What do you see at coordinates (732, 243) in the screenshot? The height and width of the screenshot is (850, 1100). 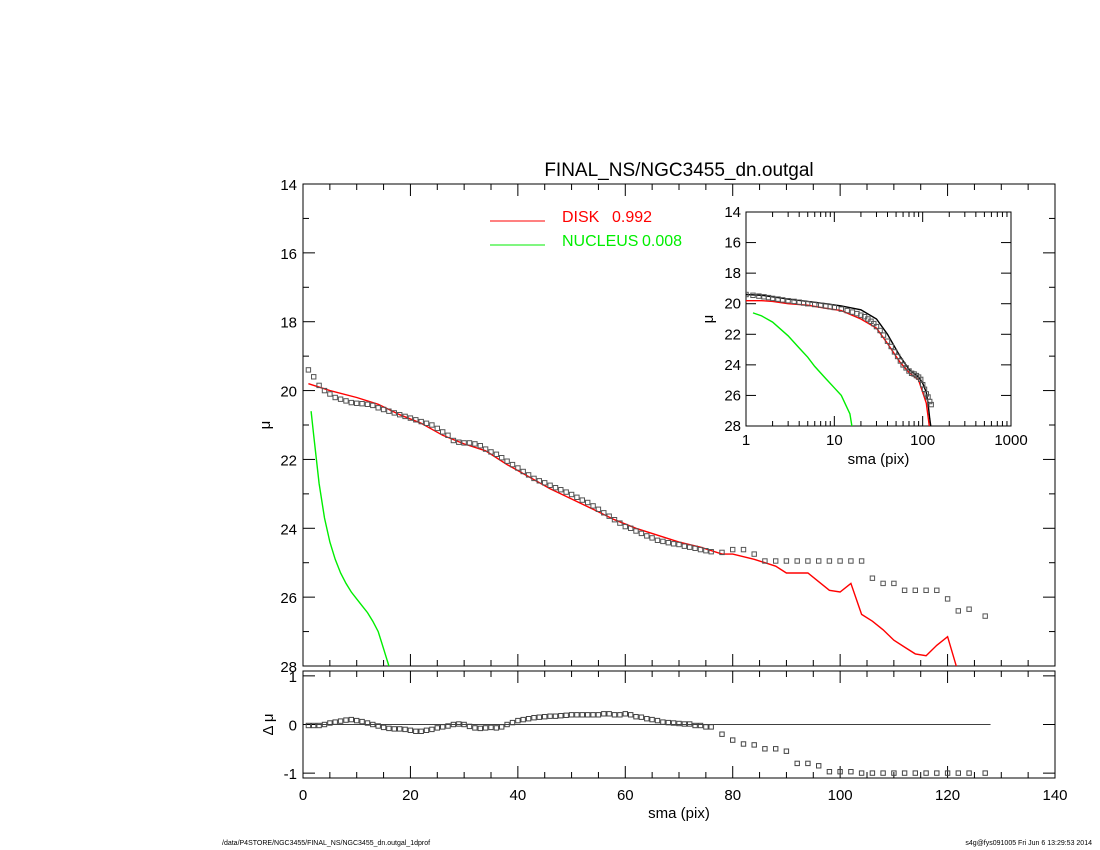 I see `y-tick-label: 16` at bounding box center [732, 243].